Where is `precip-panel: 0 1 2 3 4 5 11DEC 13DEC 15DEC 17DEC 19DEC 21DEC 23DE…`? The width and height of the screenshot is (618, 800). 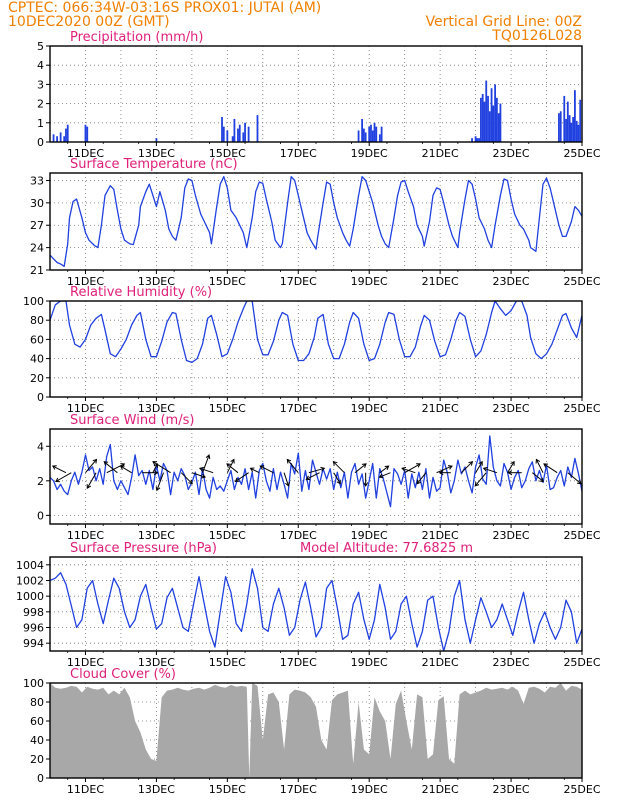 precip-panel: 0 1 2 3 4 5 11DEC 13DEC 15DEC 17DEC 19DEC 21DEC 23DE… is located at coordinates (319, 100).